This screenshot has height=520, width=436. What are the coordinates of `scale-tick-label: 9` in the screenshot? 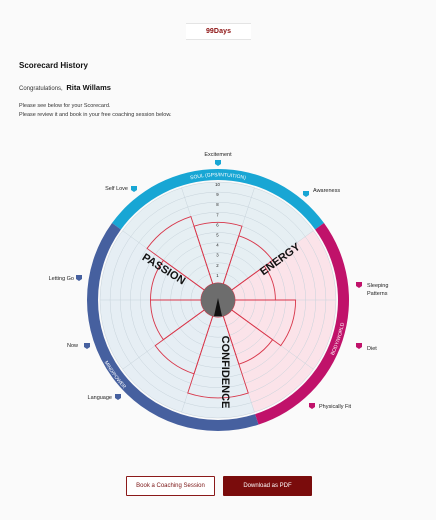 It's located at (217, 194).